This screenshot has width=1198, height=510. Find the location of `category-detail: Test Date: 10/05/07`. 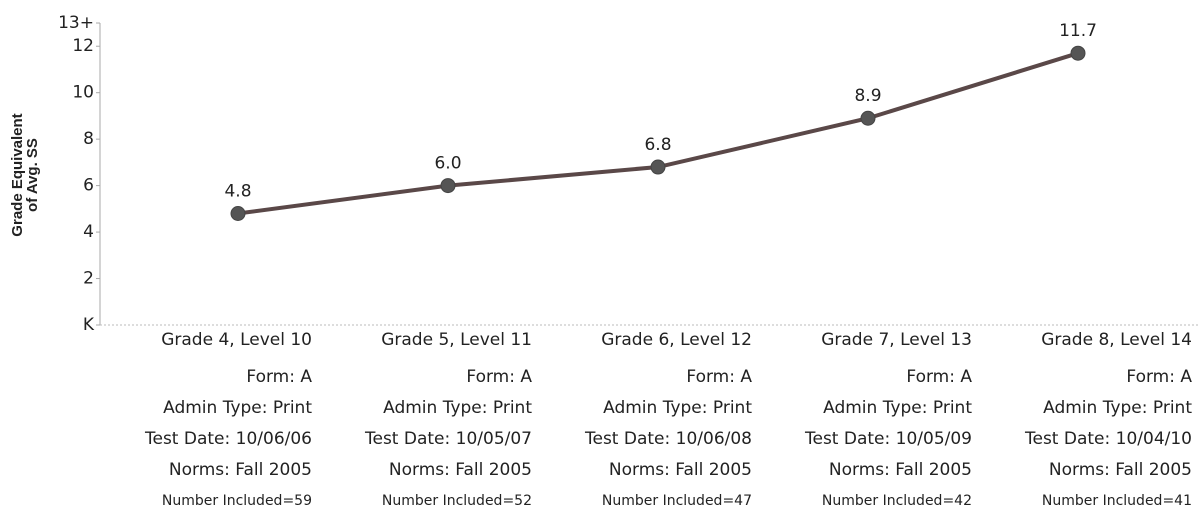

category-detail: Test Date: 10/05/07 is located at coordinates (448, 439).